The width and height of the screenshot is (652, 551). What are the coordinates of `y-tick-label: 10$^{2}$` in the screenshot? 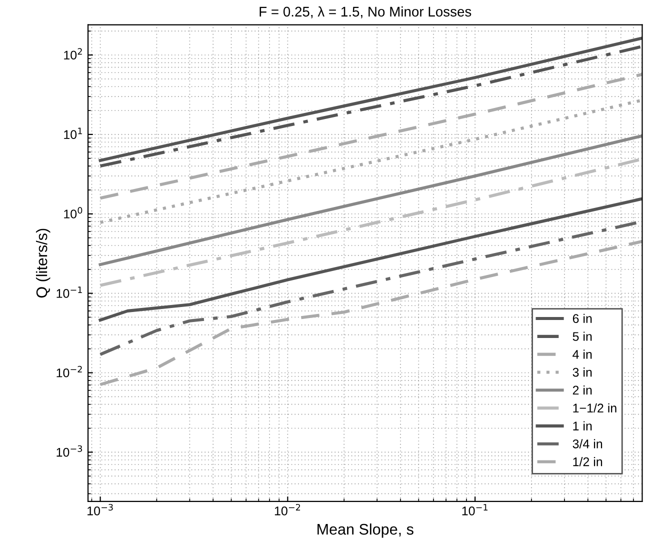 It's located at (73, 54).